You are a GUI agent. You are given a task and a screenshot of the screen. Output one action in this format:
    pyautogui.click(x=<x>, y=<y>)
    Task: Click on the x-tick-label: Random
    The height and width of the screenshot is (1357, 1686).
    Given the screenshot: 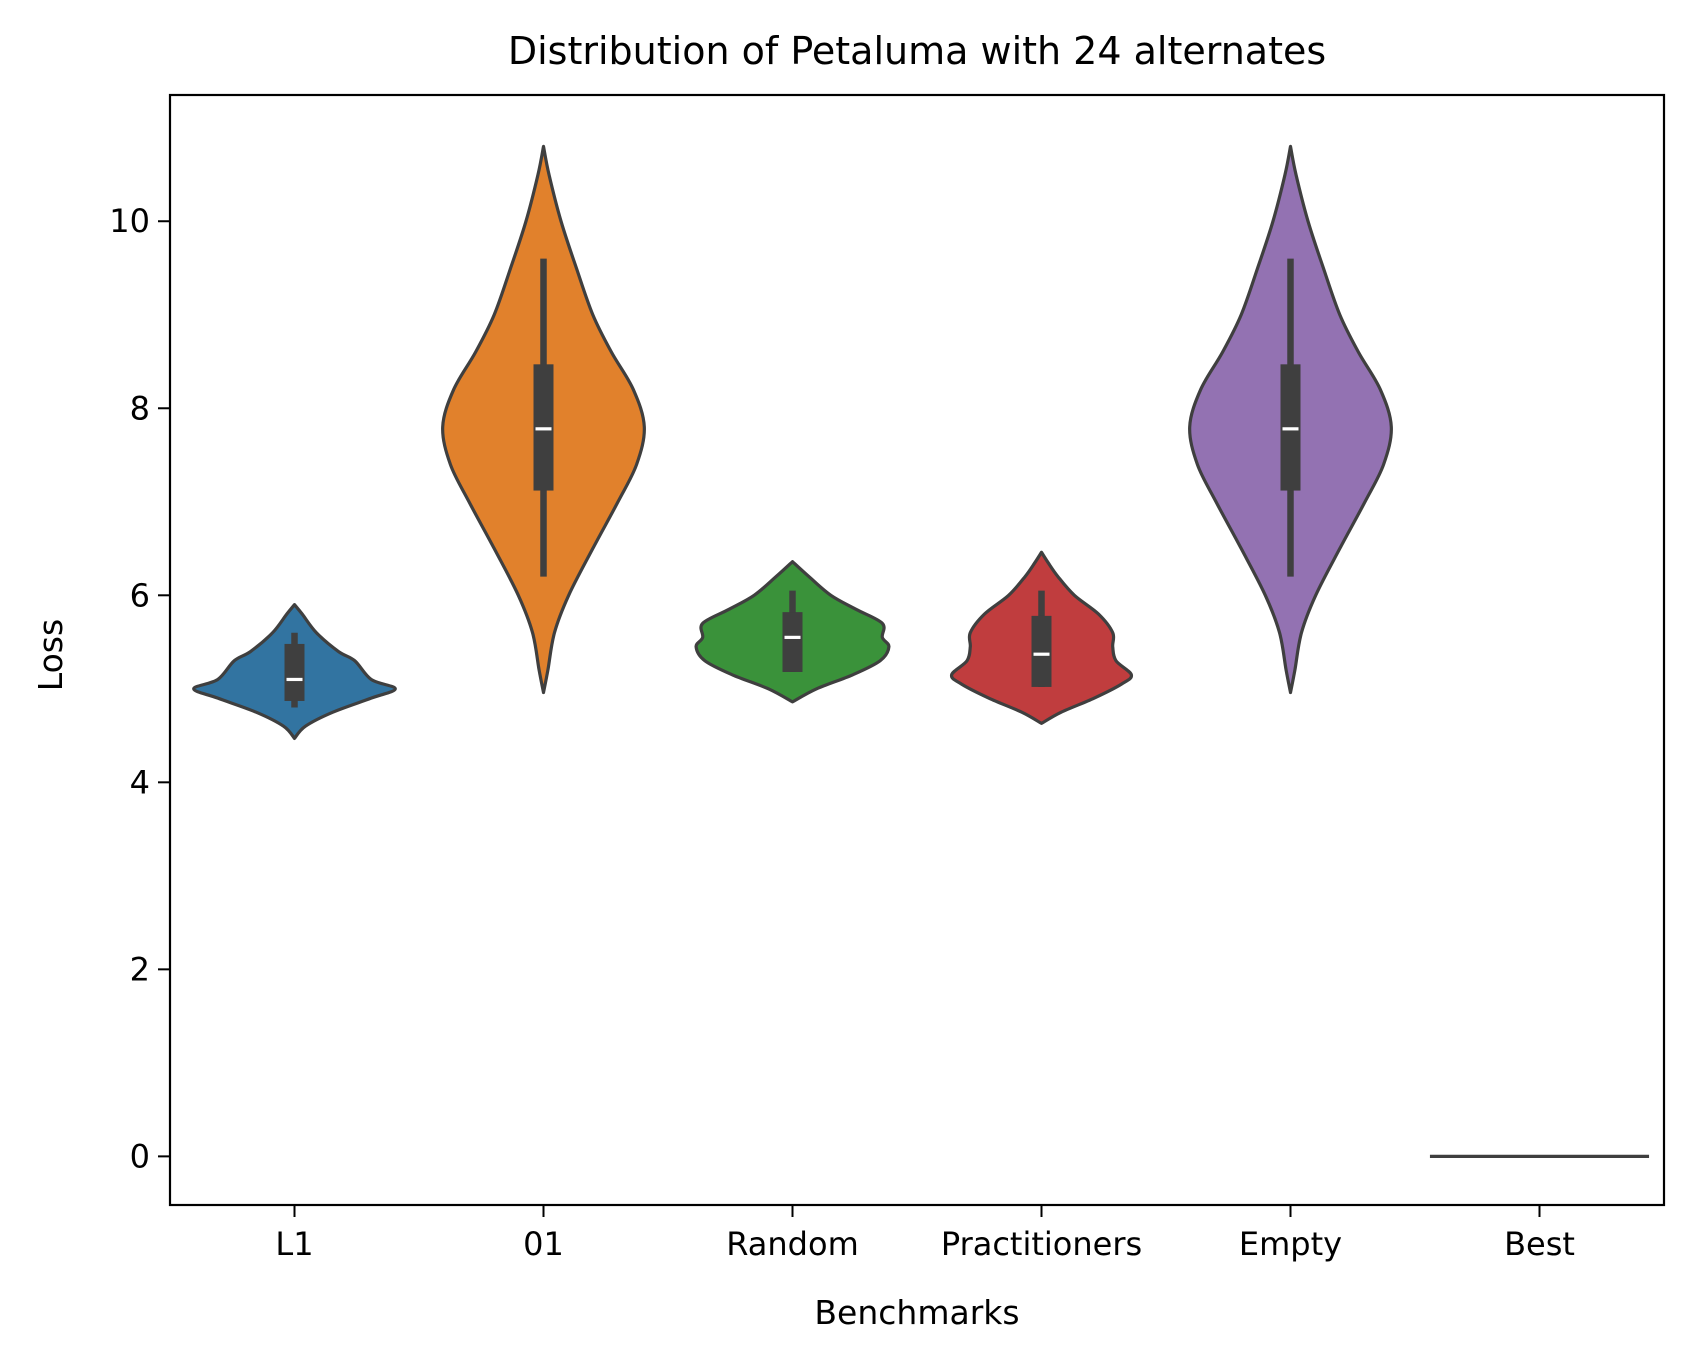 What is the action you would take?
    pyautogui.click(x=792, y=1244)
    